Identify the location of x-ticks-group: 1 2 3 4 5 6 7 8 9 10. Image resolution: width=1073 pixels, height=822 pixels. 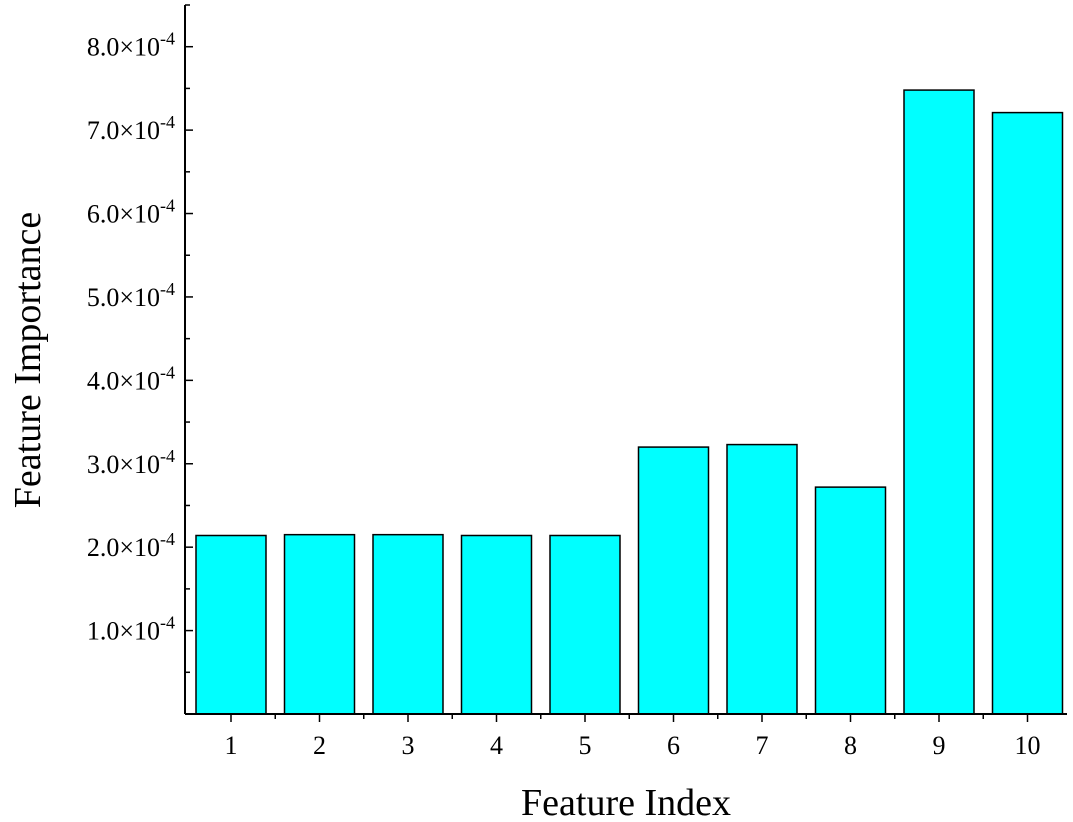
(633, 737).